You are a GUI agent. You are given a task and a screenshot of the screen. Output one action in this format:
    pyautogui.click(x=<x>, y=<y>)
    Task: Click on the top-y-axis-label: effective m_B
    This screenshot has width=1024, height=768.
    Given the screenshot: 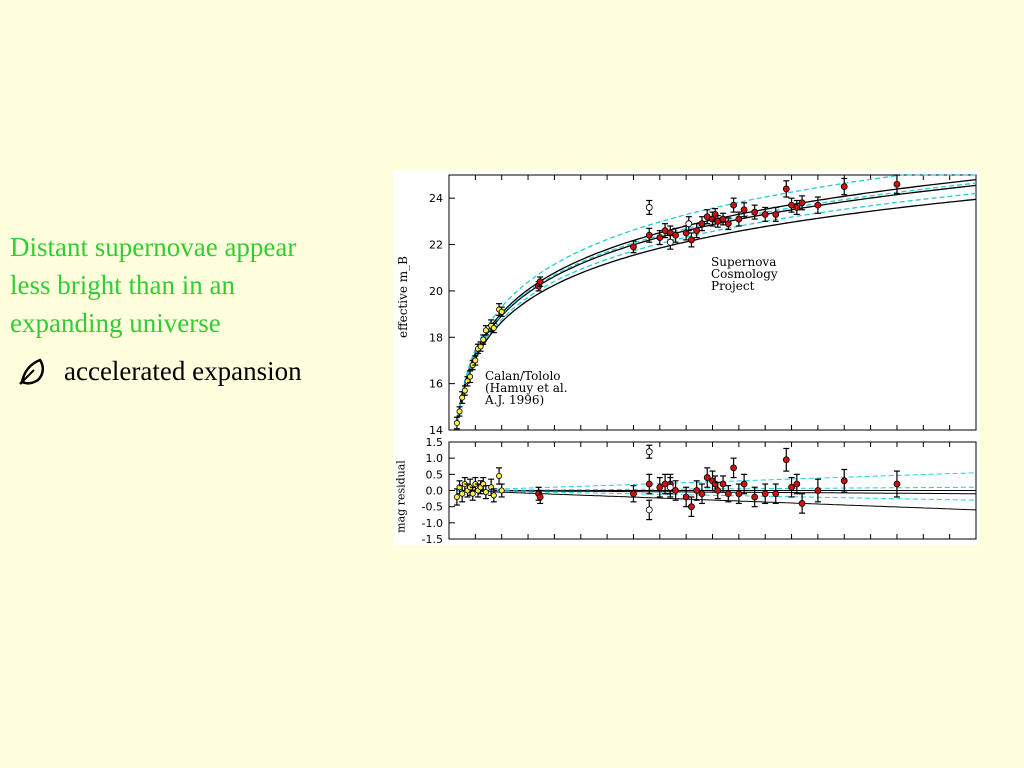 What is the action you would take?
    pyautogui.click(x=403, y=297)
    